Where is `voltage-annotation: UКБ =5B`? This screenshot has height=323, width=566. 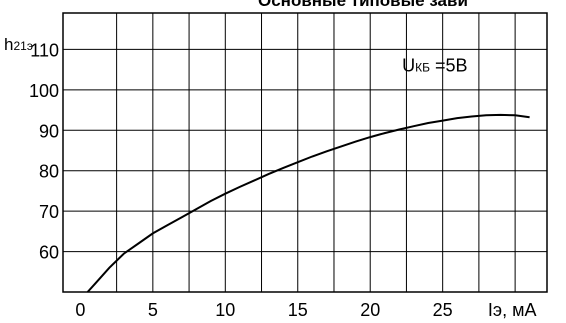
voltage-annotation: UКБ =5B is located at coordinates (434, 66).